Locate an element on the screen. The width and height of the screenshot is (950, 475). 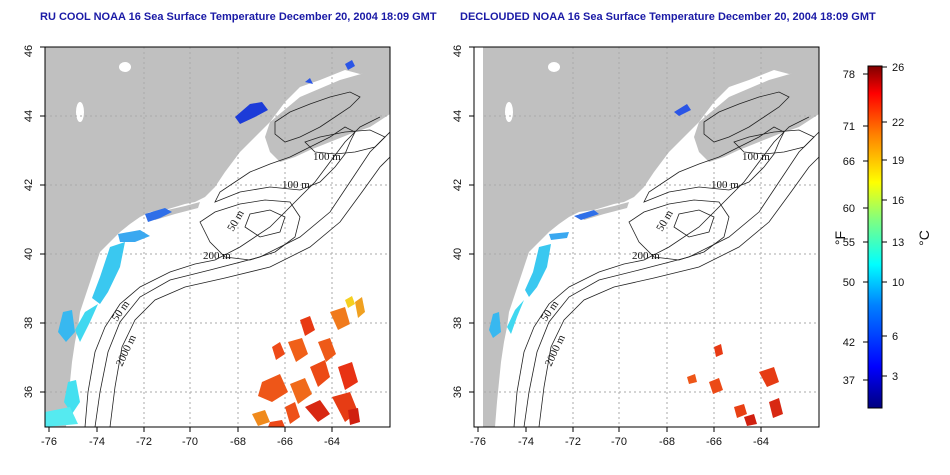
celsius-unit-label: °C is located at coordinates (924, 238).